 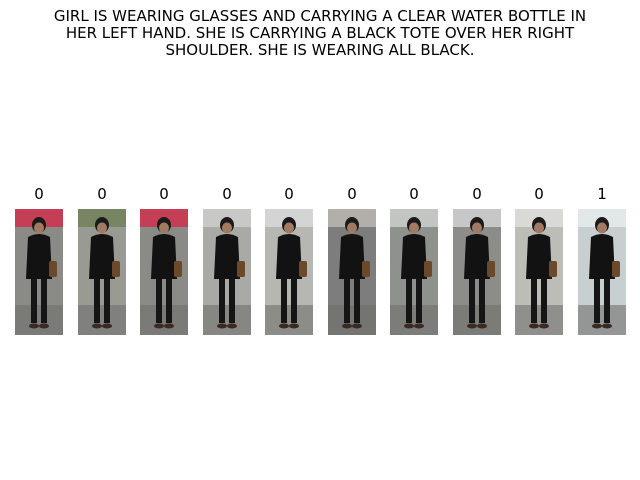 I want to click on match-label: 1, so click(x=602, y=194).